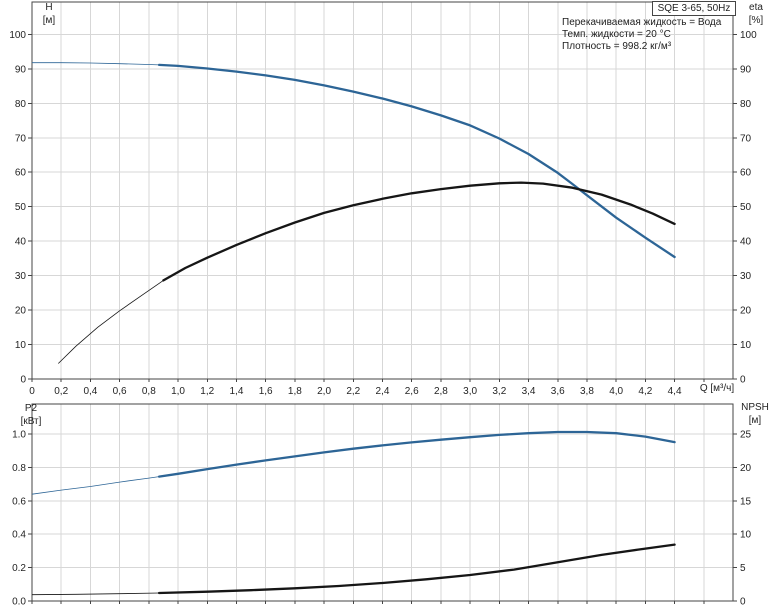 This screenshot has height=611, width=774. Describe the element at coordinates (558, 391) in the screenshot. I see `tick-label: 3,6` at that location.